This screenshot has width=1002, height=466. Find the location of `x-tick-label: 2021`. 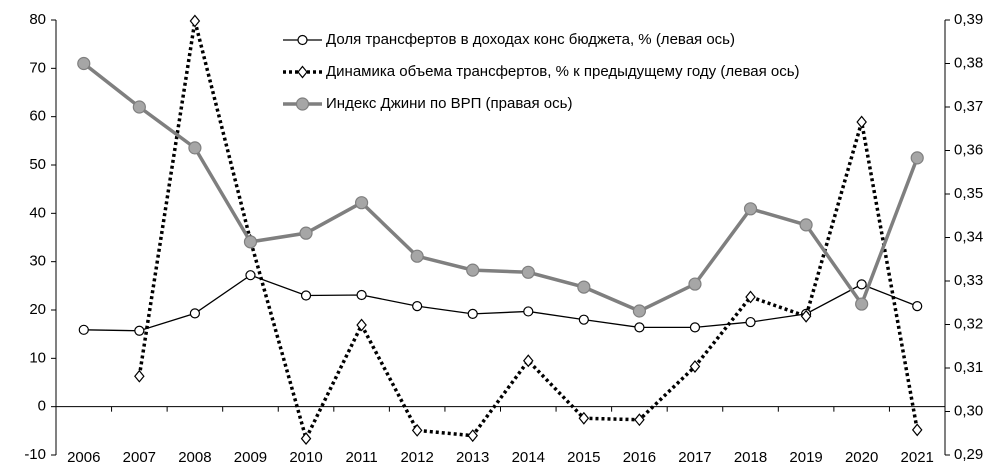

x-tick-label: 2021 is located at coordinates (917, 457).